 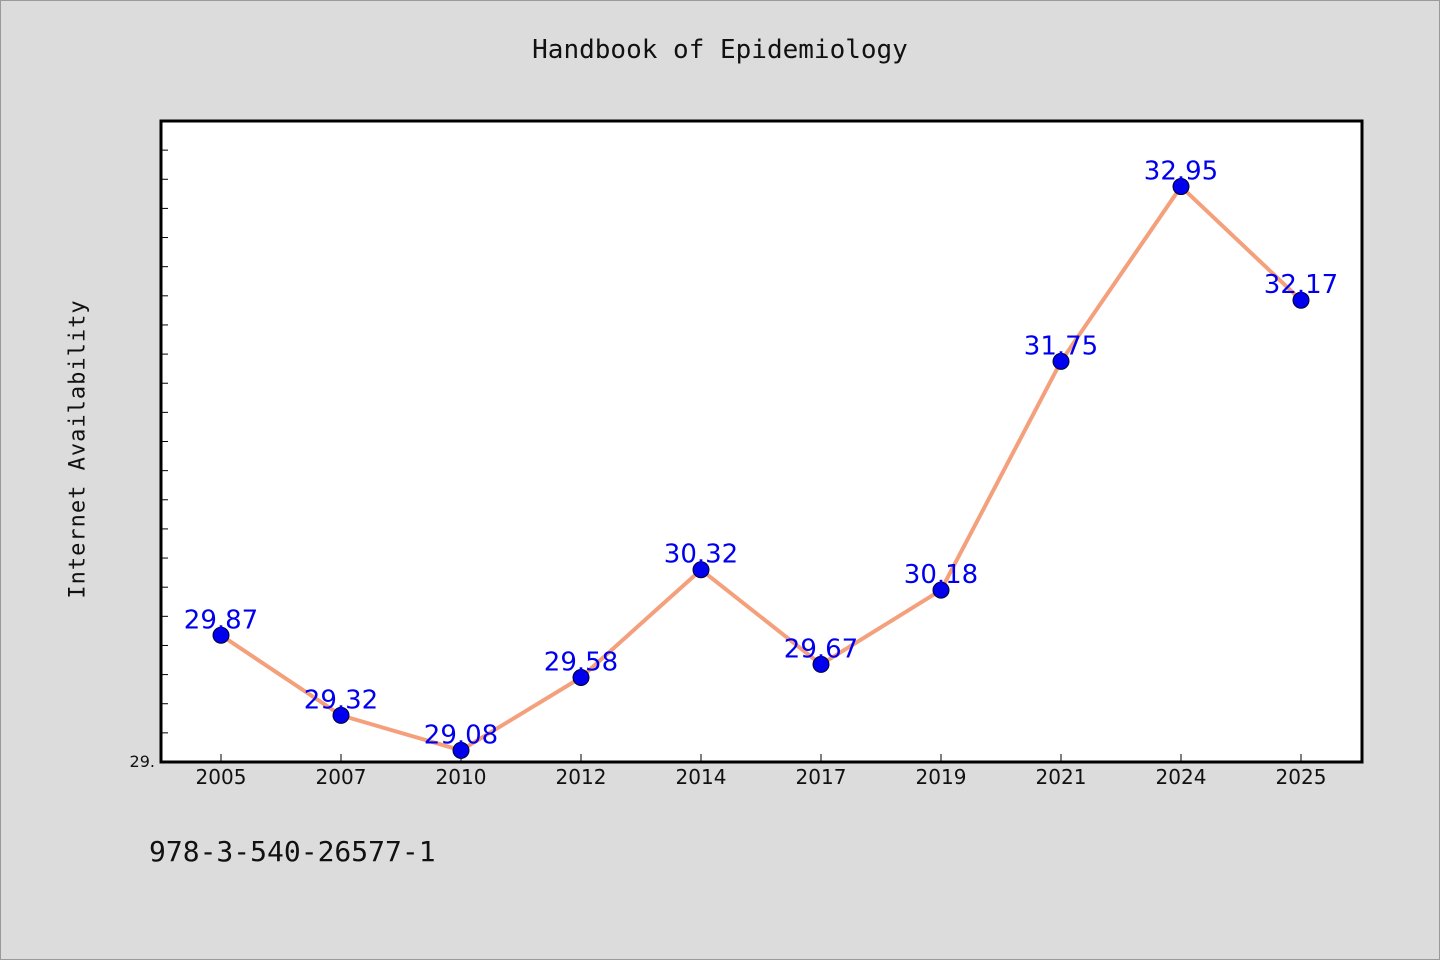 I want to click on data-label: 29.67, so click(x=821, y=649).